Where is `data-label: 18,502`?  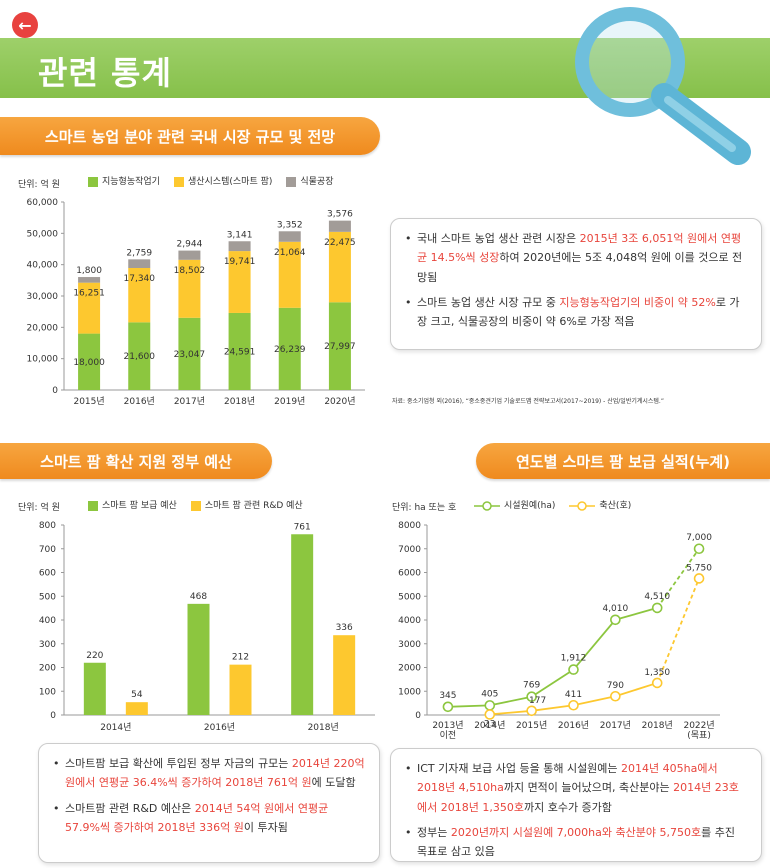
data-label: 18,502 is located at coordinates (190, 271).